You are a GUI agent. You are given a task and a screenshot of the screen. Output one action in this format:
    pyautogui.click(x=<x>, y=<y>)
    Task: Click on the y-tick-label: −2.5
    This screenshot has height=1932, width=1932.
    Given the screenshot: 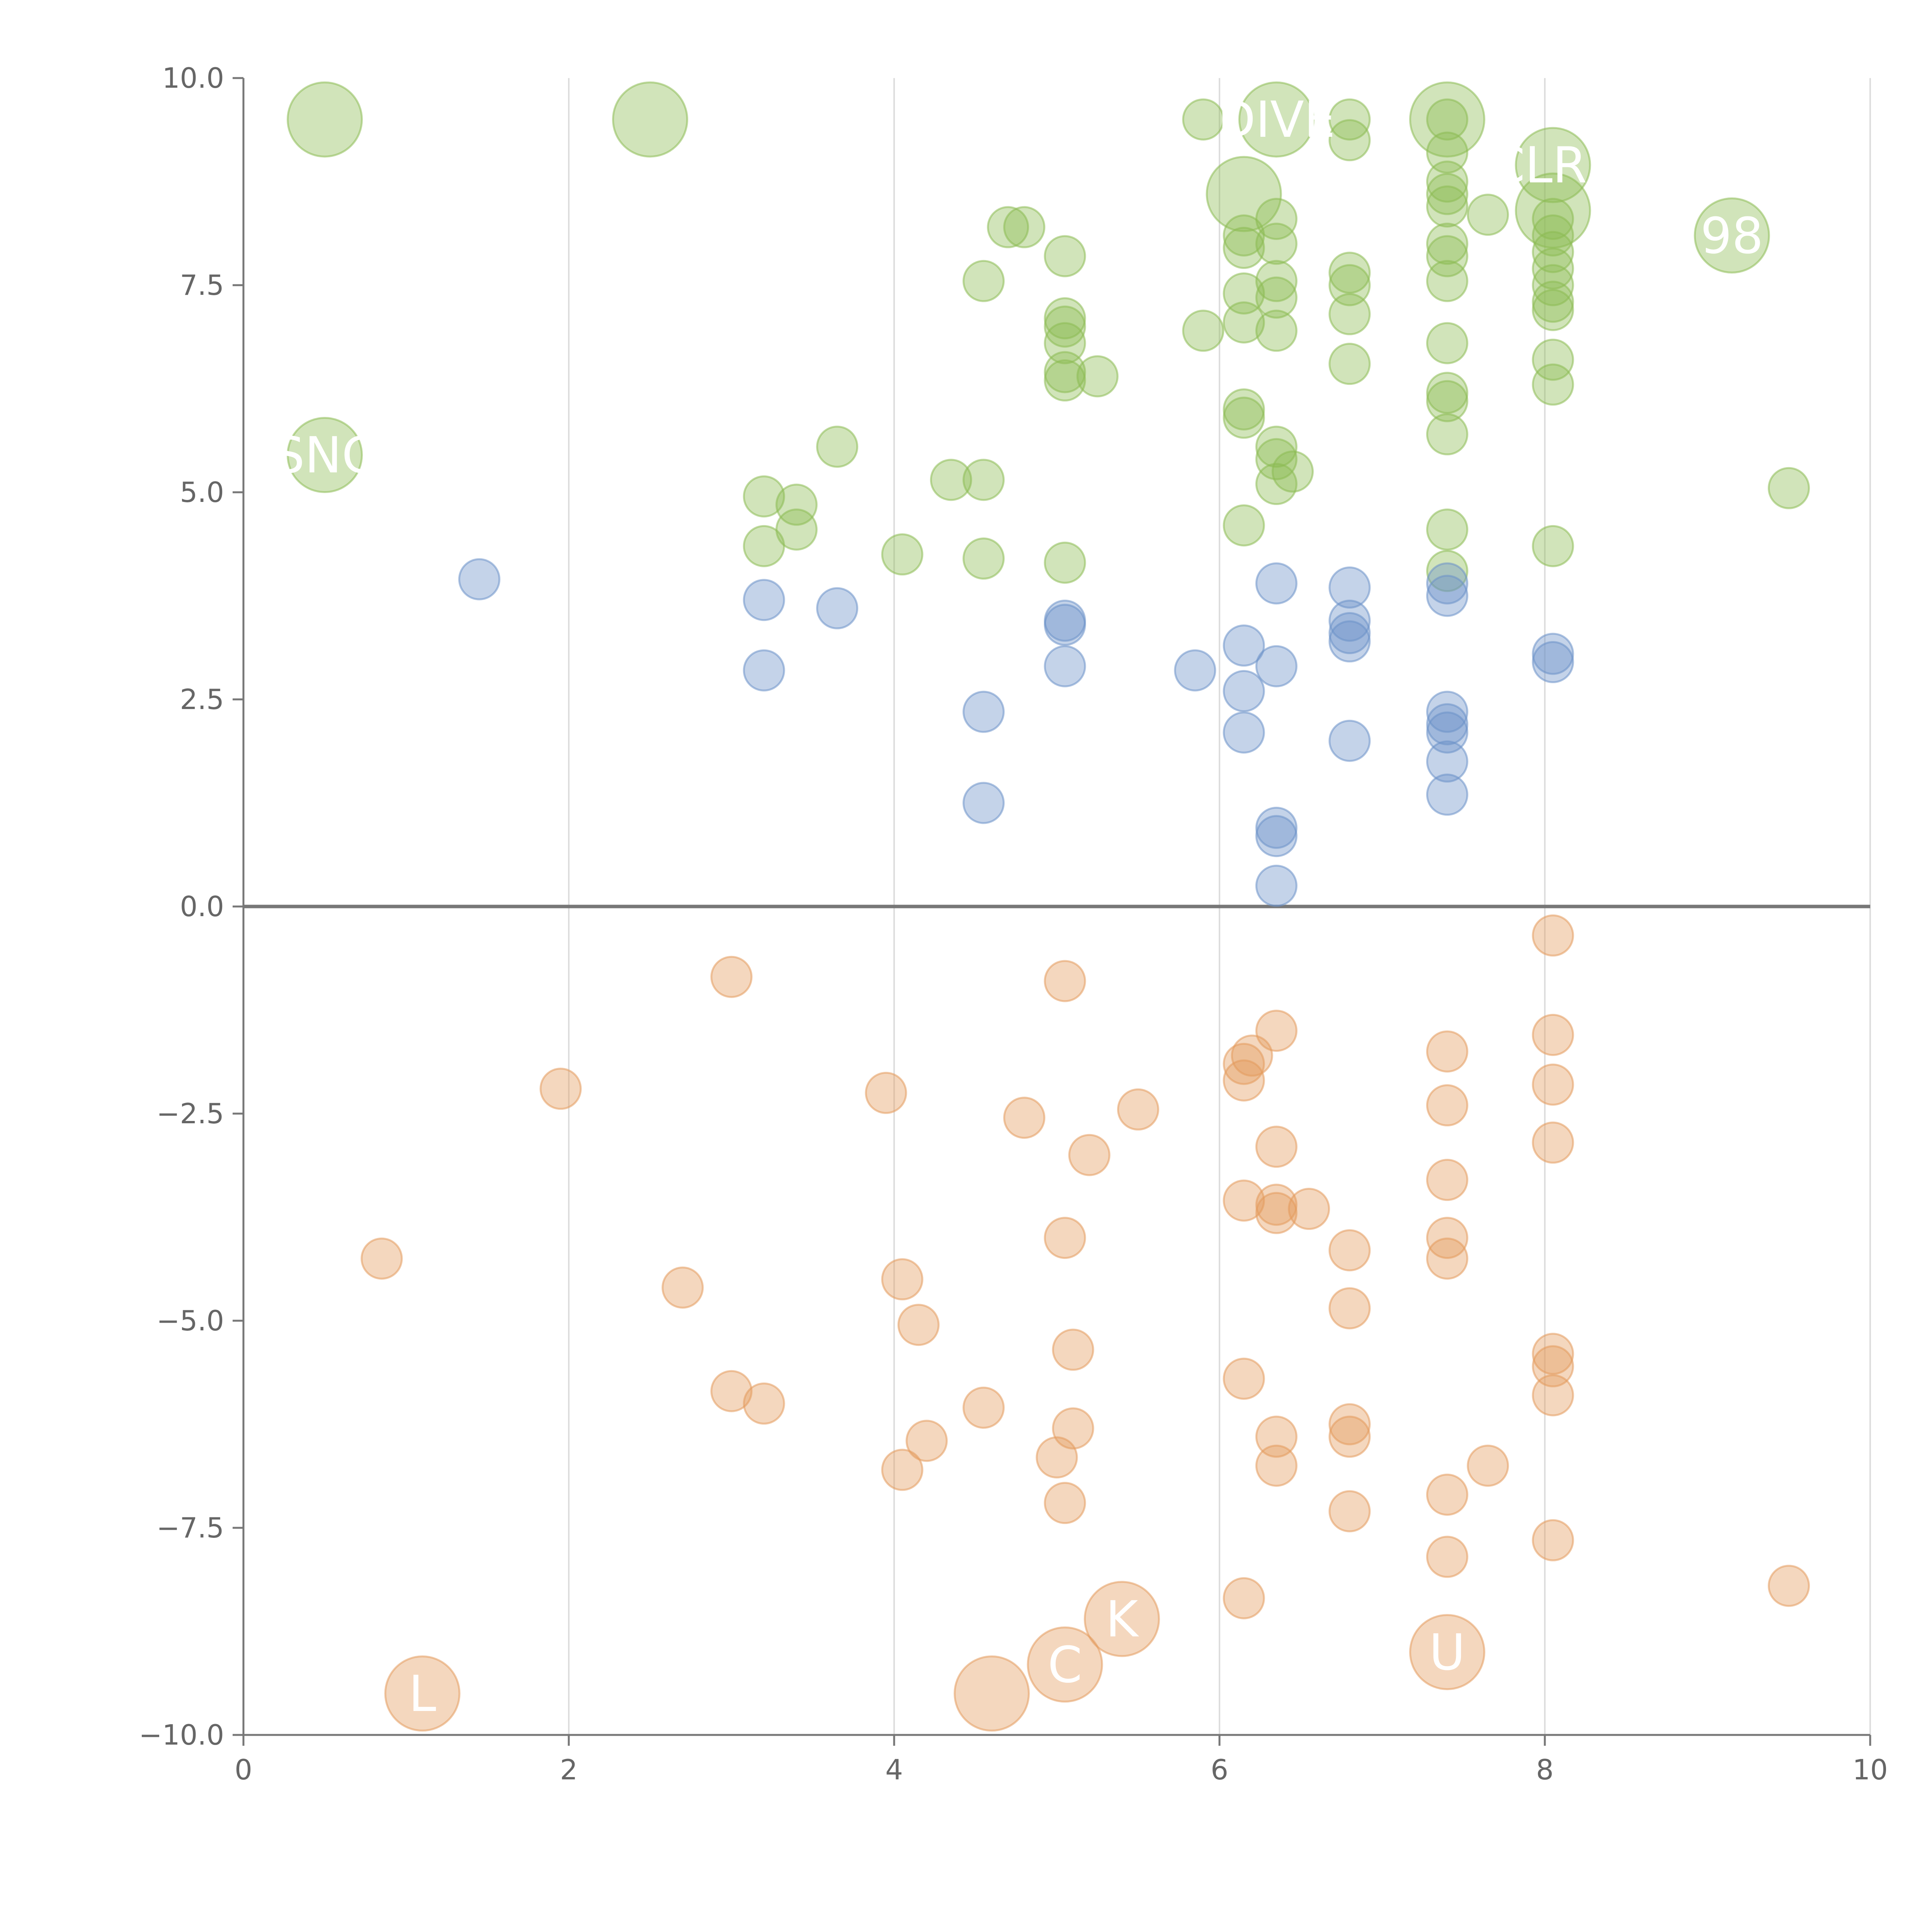 What is the action you would take?
    pyautogui.click(x=190, y=1113)
    